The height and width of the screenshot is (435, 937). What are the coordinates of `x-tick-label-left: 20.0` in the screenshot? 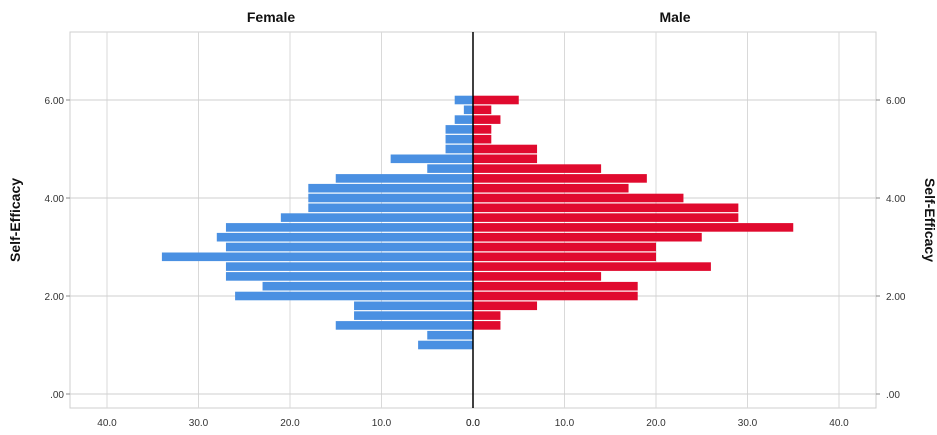 It's located at (290, 423).